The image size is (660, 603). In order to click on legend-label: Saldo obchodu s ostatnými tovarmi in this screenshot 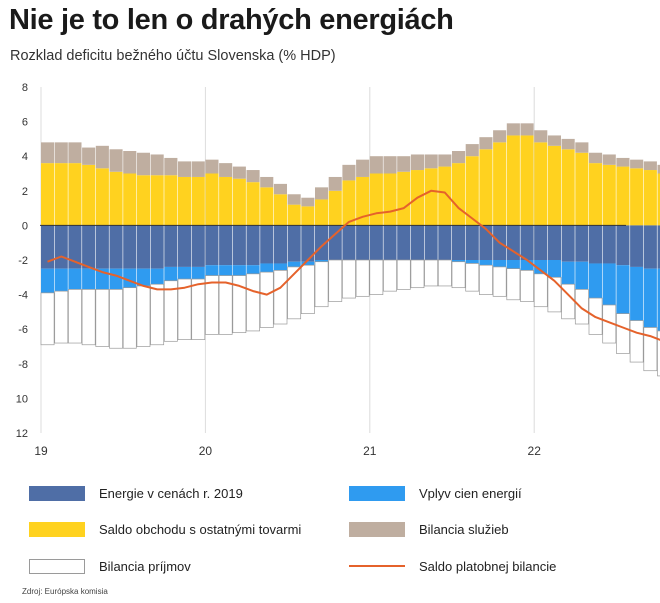, I will do `click(200, 529)`.